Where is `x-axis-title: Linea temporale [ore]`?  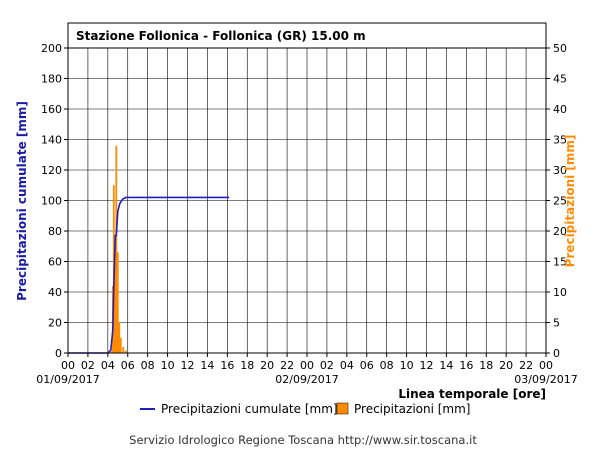 x-axis-title: Linea temporale [ore] is located at coordinates (472, 394).